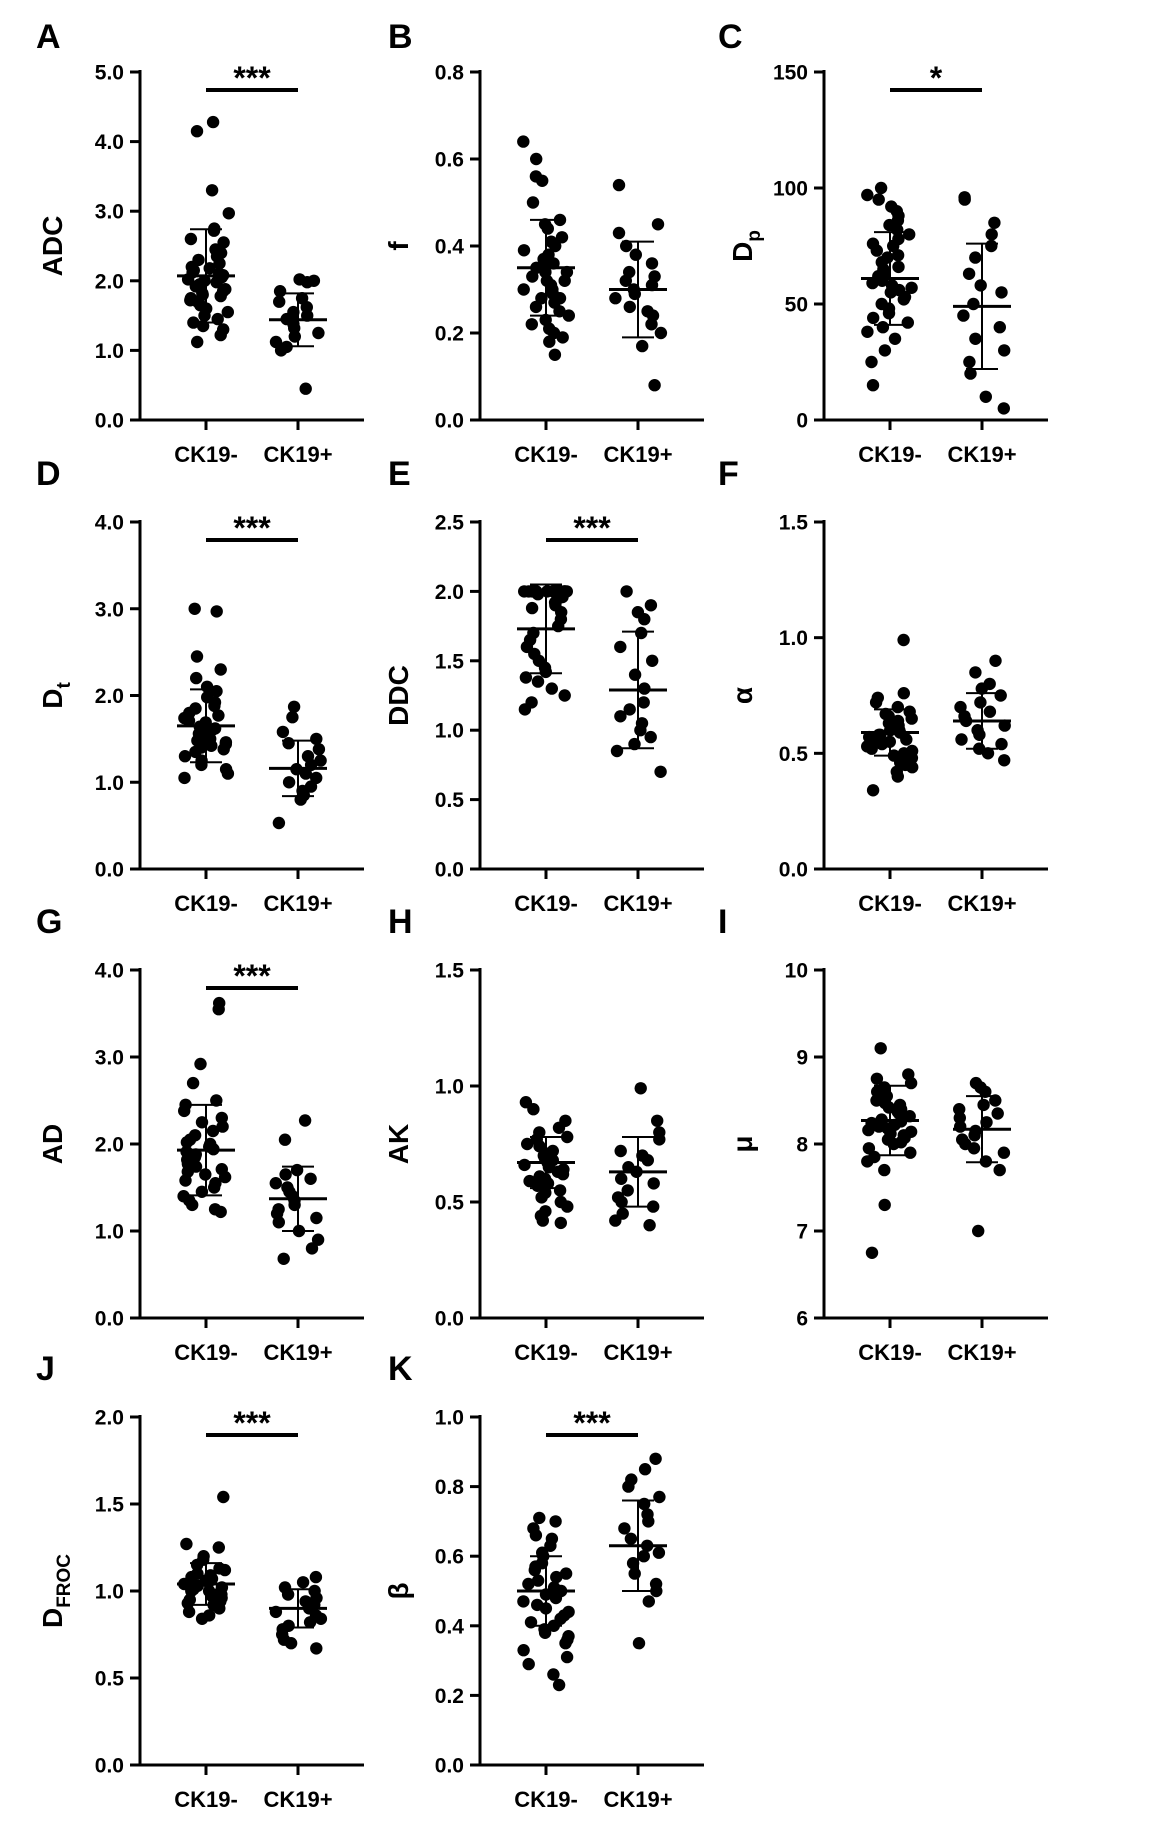 This screenshot has height=1823, width=1158. What do you see at coordinates (742, 695) in the screenshot?
I see `y-axis-label: α` at bounding box center [742, 695].